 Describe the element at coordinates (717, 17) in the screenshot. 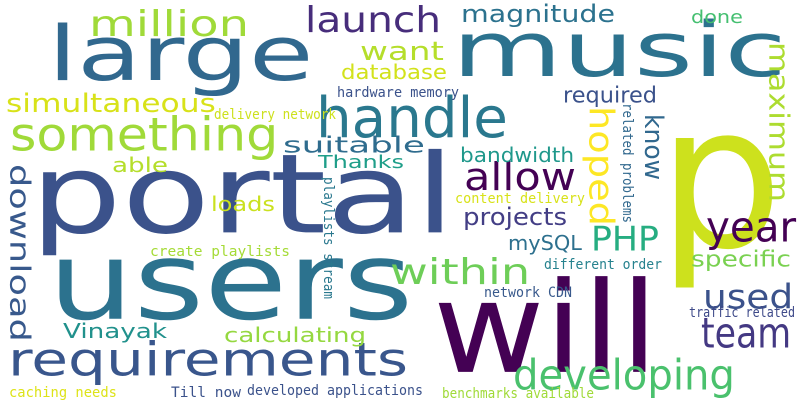

I see `word-done: done` at that location.